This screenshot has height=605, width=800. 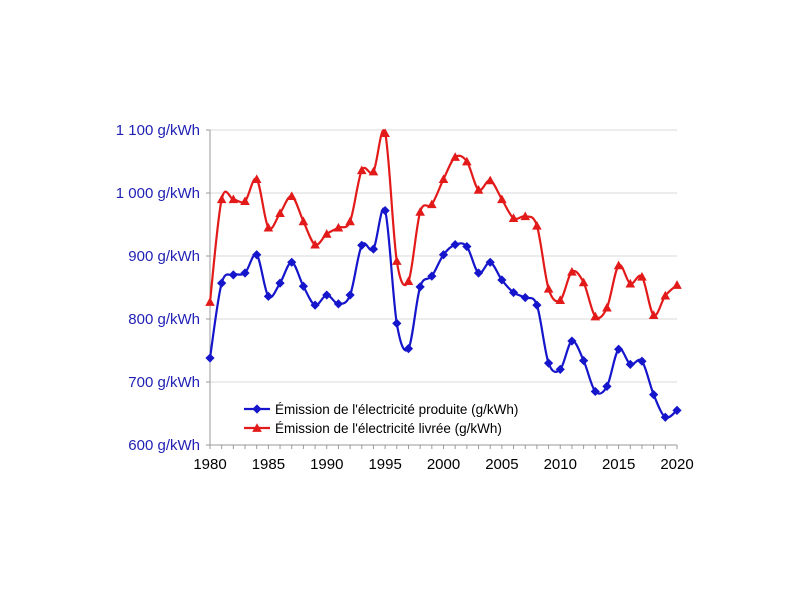 What do you see at coordinates (164, 445) in the screenshot?
I see `y-tick-label: 600 g/kWh` at bounding box center [164, 445].